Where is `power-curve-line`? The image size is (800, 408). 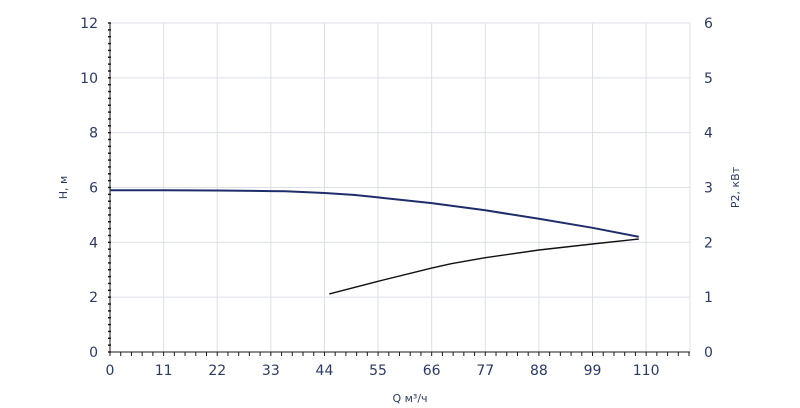 power-curve-line is located at coordinates (484, 266).